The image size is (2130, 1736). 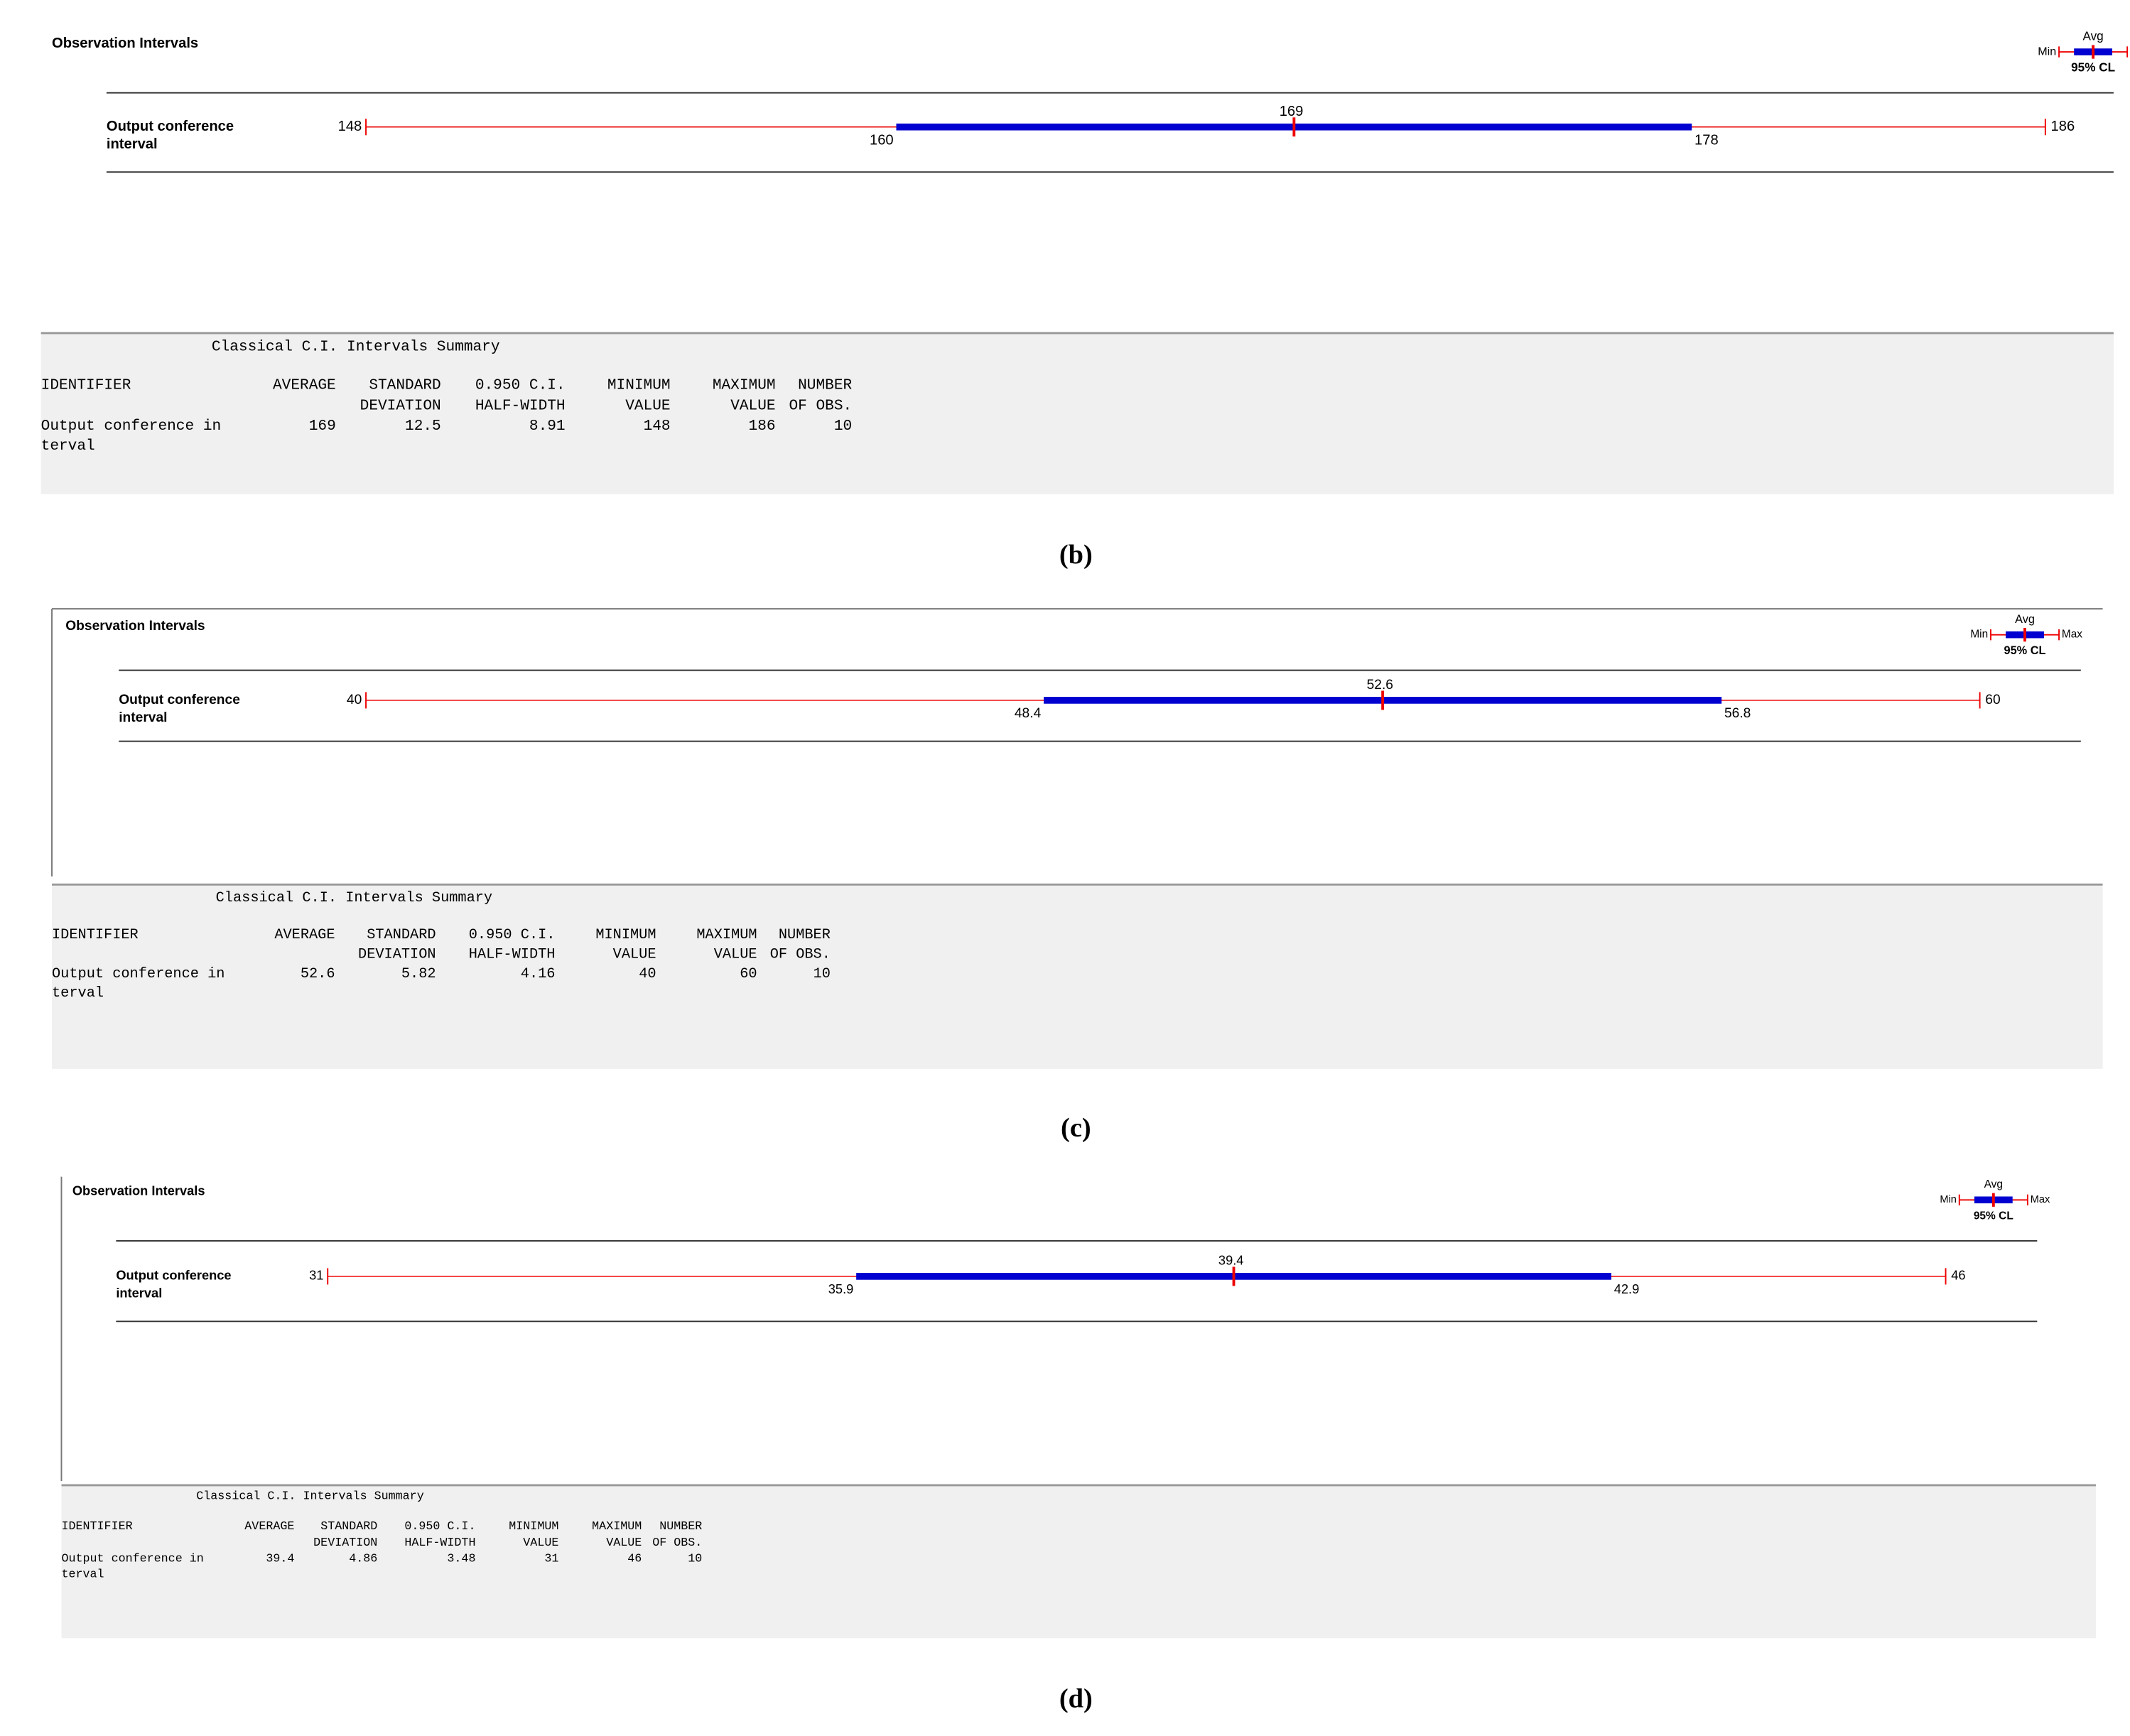 What do you see at coordinates (1292, 111) in the screenshot?
I see `avg-label: 169` at bounding box center [1292, 111].